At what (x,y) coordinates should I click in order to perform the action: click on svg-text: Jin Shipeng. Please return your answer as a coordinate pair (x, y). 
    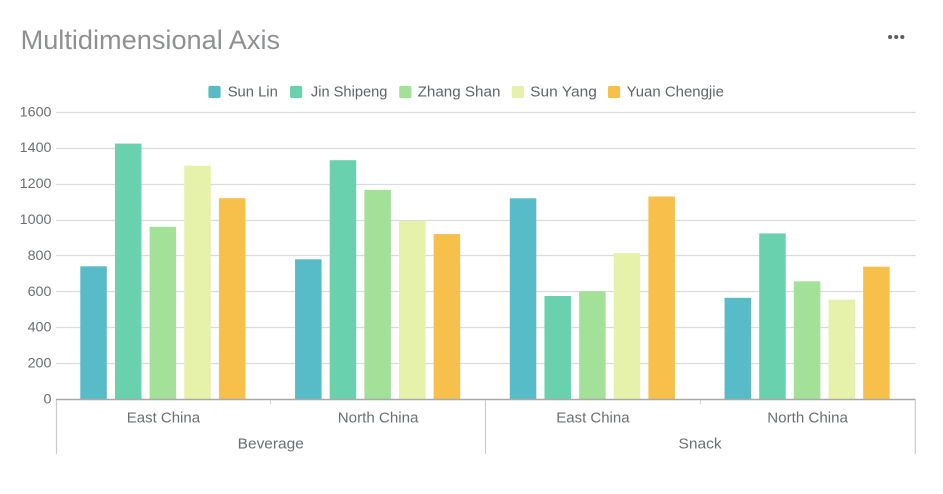
    Looking at the image, I should click on (349, 92).